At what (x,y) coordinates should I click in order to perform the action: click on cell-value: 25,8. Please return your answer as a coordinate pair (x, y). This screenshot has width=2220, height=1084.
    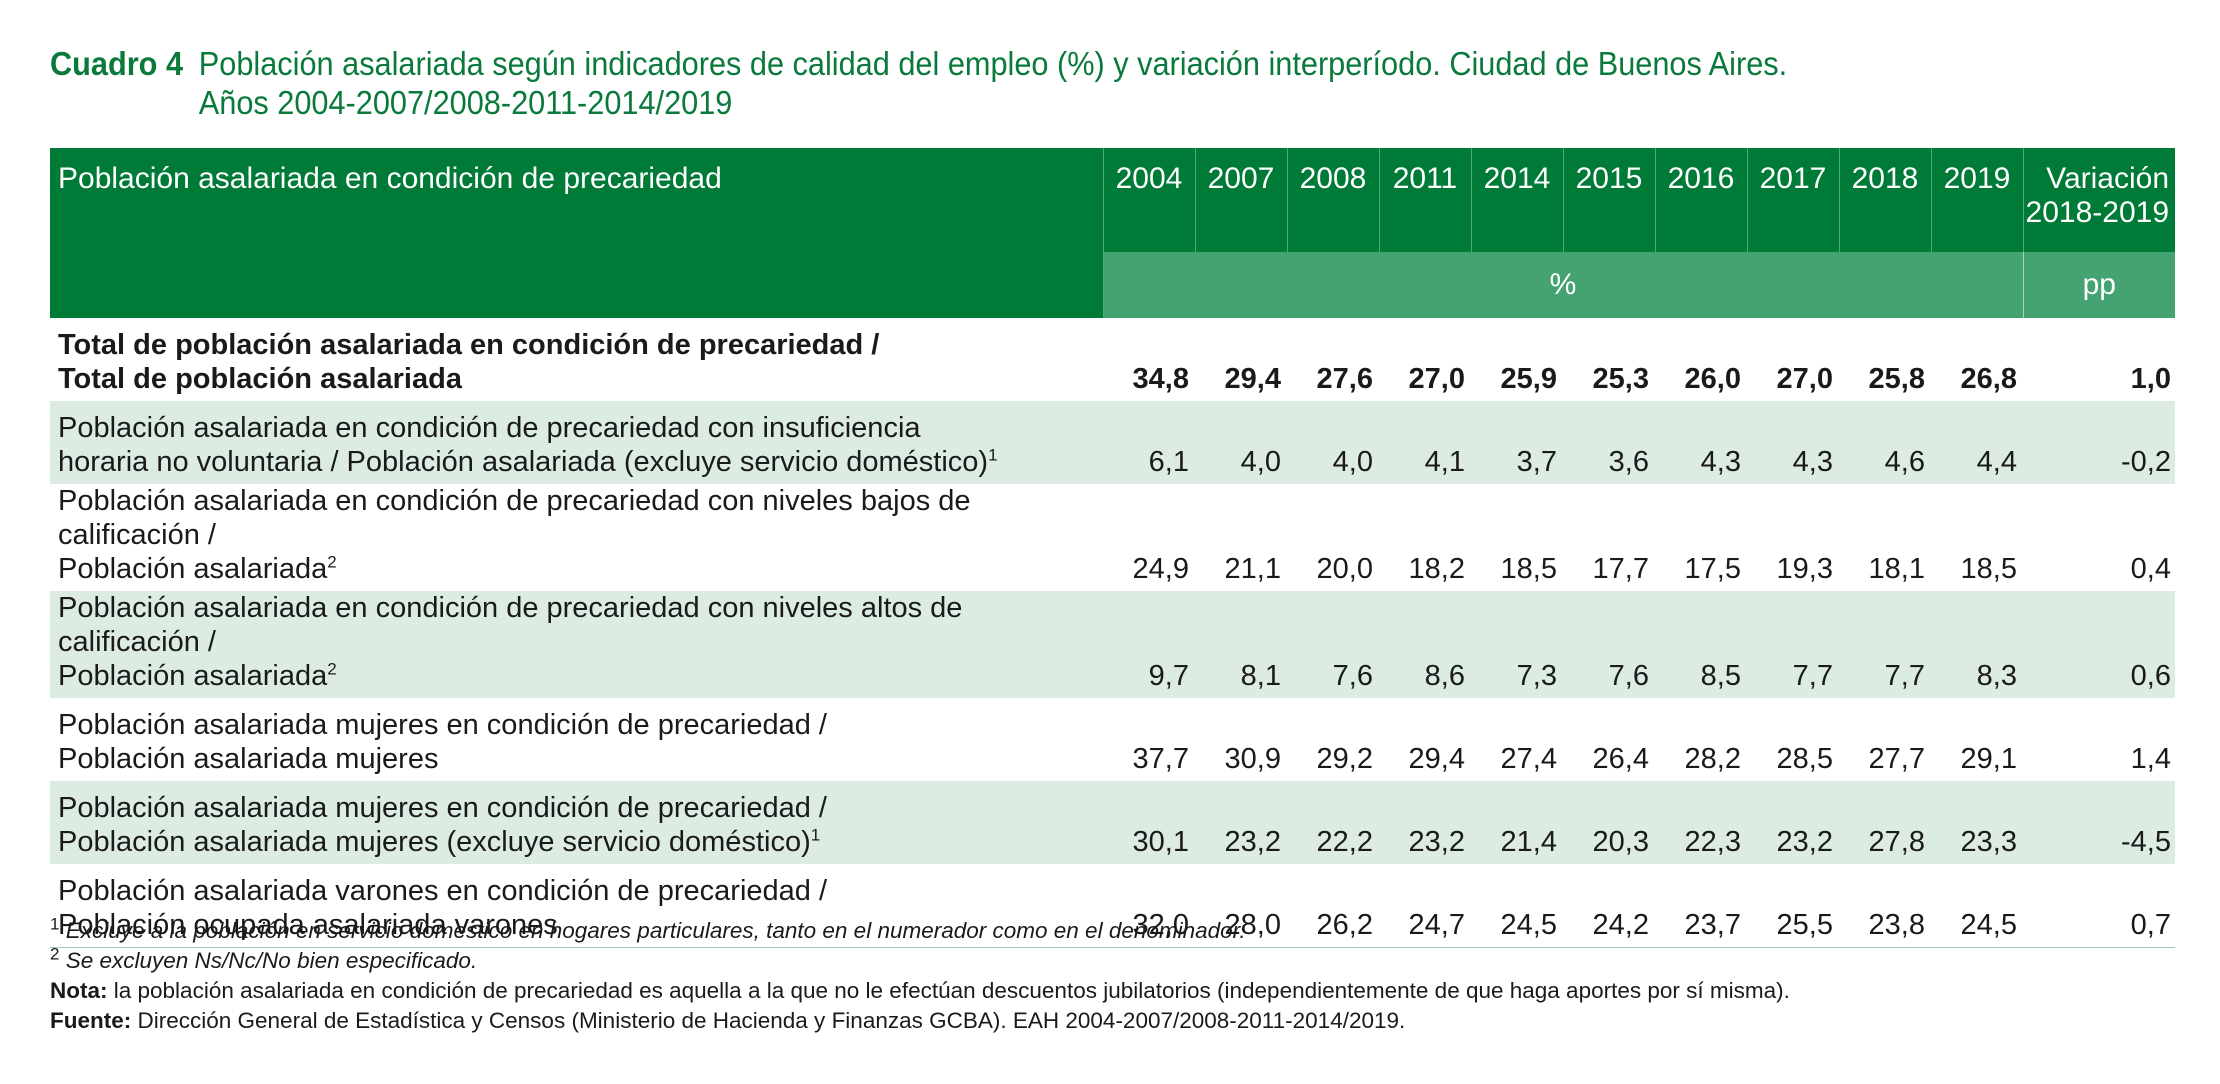
    Looking at the image, I should click on (1896, 379).